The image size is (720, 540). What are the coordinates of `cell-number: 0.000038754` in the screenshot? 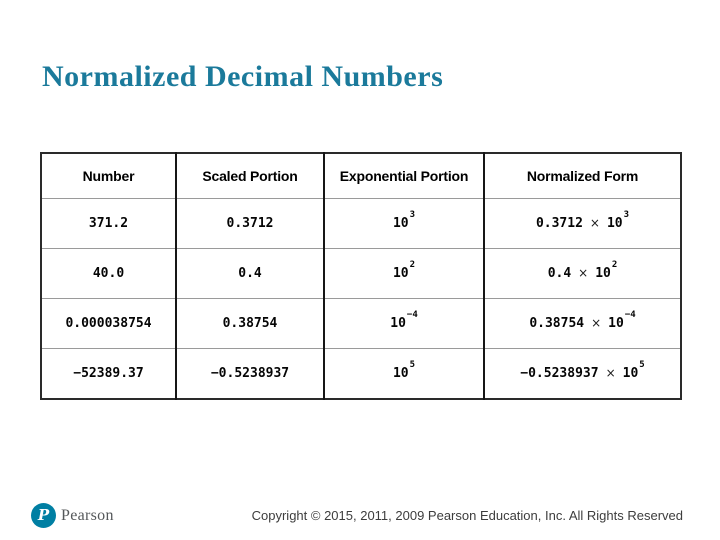 It's located at (108, 323).